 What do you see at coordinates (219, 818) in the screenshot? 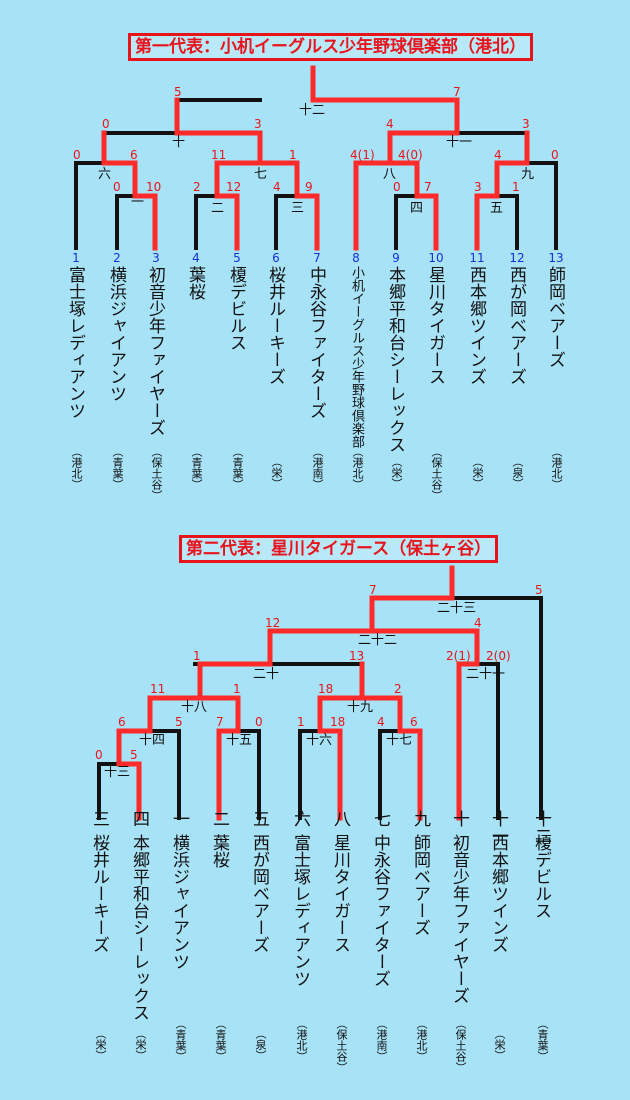
I see `slot-number: 二` at bounding box center [219, 818].